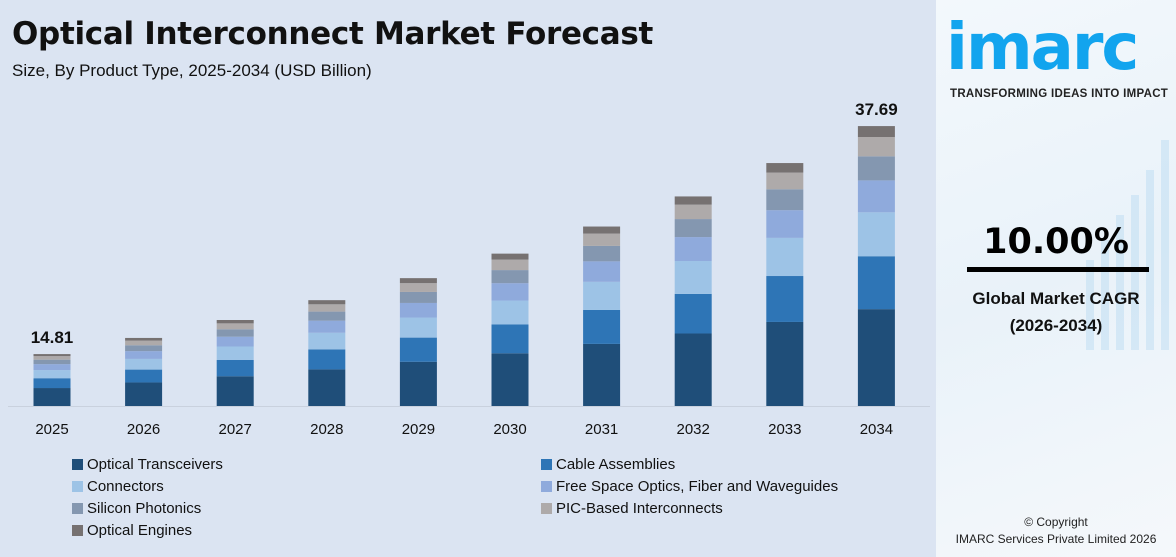 The height and width of the screenshot is (557, 1176). What do you see at coordinates (136, 508) in the screenshot?
I see `legend-item: Silicon Photonics` at bounding box center [136, 508].